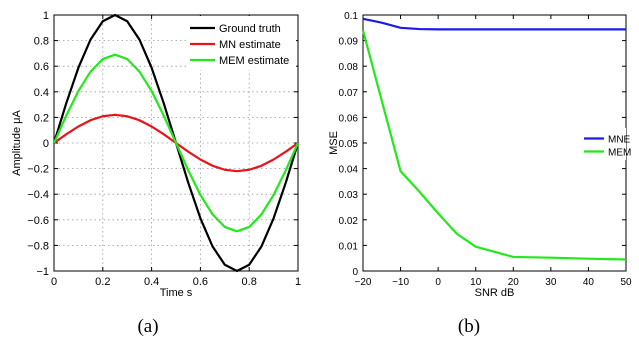 The height and width of the screenshot is (339, 639). I want to click on legend-label: MEM estimate, so click(254, 61).